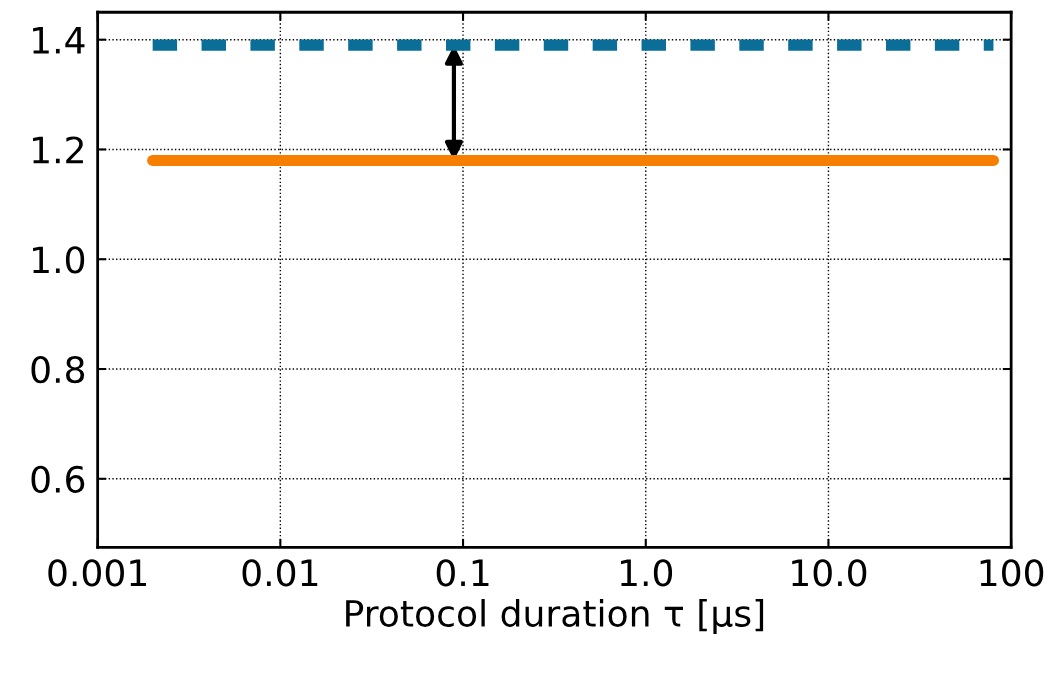  What do you see at coordinates (462, 573) in the screenshot?
I see `x-tick-label: 0.1` at bounding box center [462, 573].